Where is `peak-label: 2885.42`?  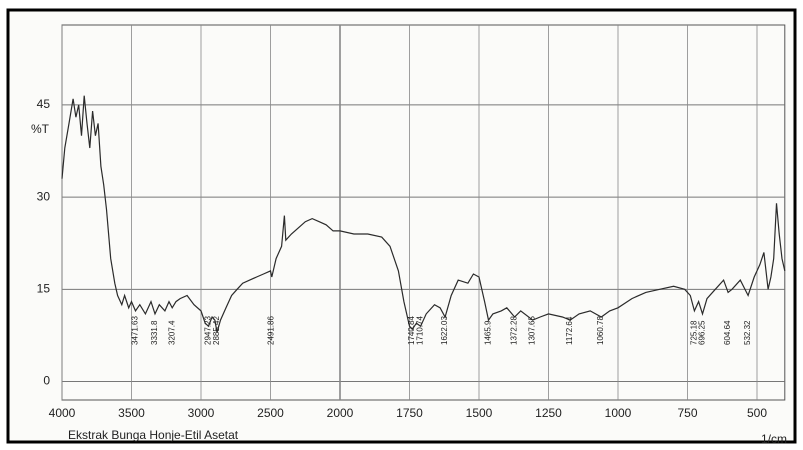 peak-label: 2885.42 is located at coordinates (216, 330).